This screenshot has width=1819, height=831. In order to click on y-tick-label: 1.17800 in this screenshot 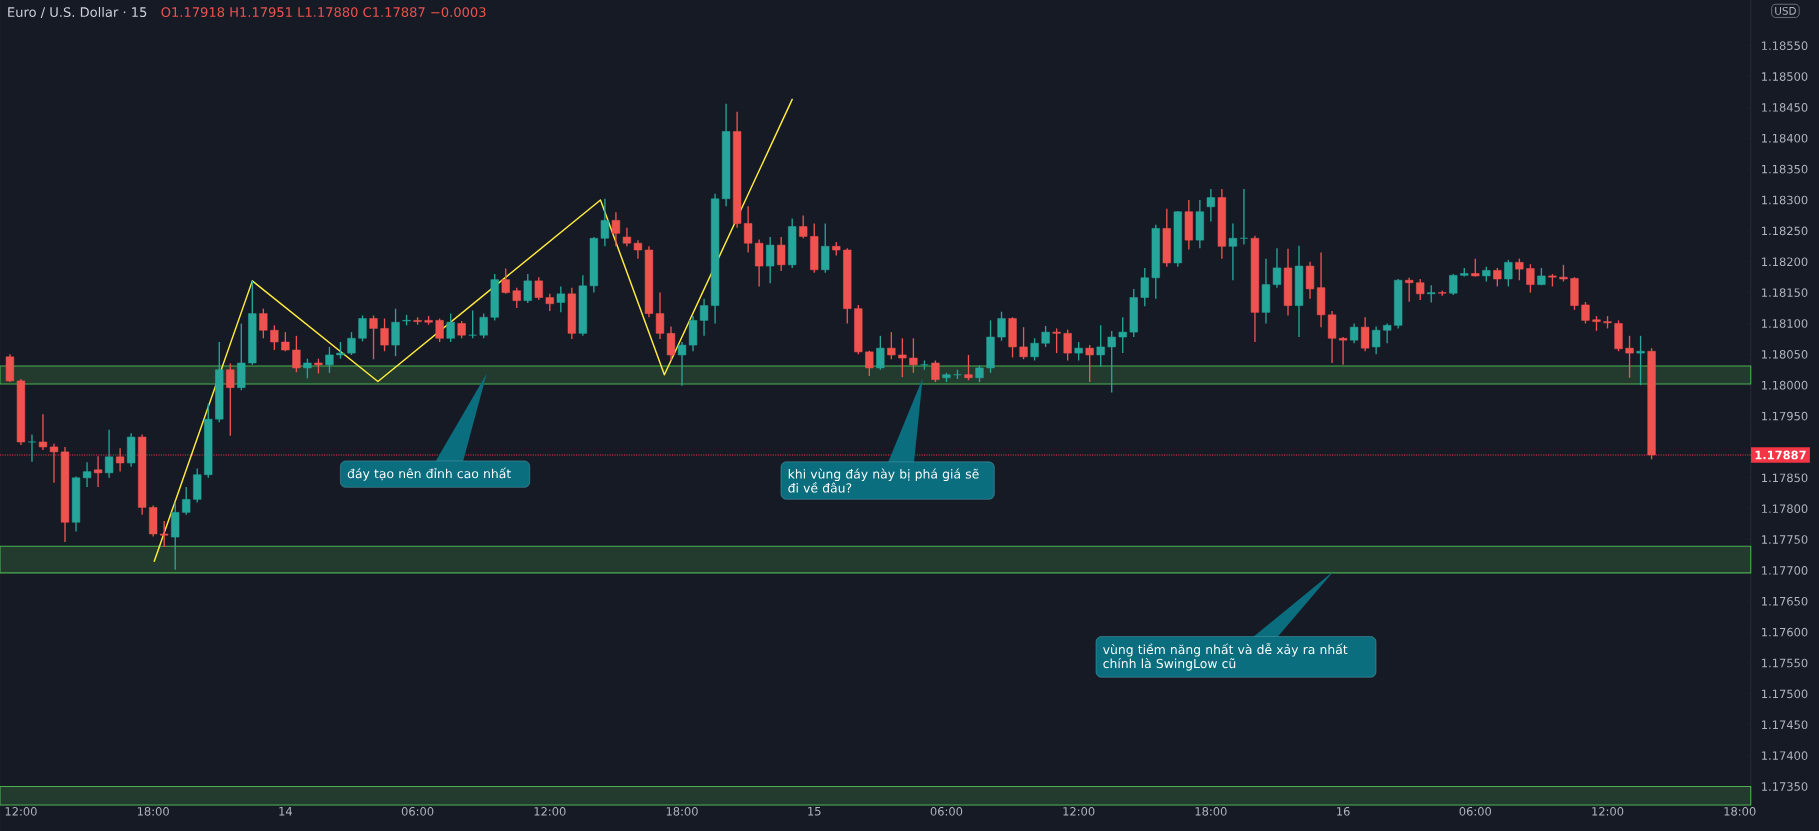, I will do `click(1785, 509)`.